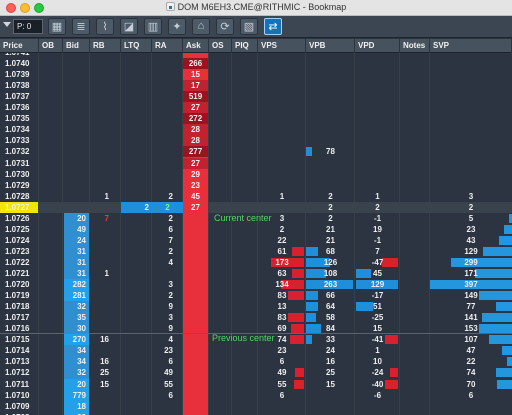  Describe the element at coordinates (377, 46) in the screenshot. I see `column-header-vpd: VPD` at that location.